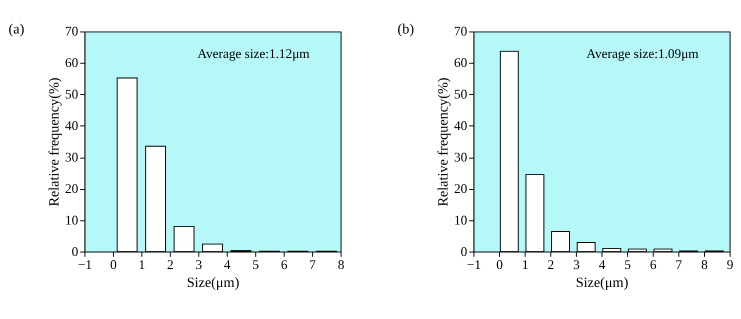 This screenshot has height=319, width=741. What do you see at coordinates (406, 29) in the screenshot?
I see `chart-title: (b)` at bounding box center [406, 29].